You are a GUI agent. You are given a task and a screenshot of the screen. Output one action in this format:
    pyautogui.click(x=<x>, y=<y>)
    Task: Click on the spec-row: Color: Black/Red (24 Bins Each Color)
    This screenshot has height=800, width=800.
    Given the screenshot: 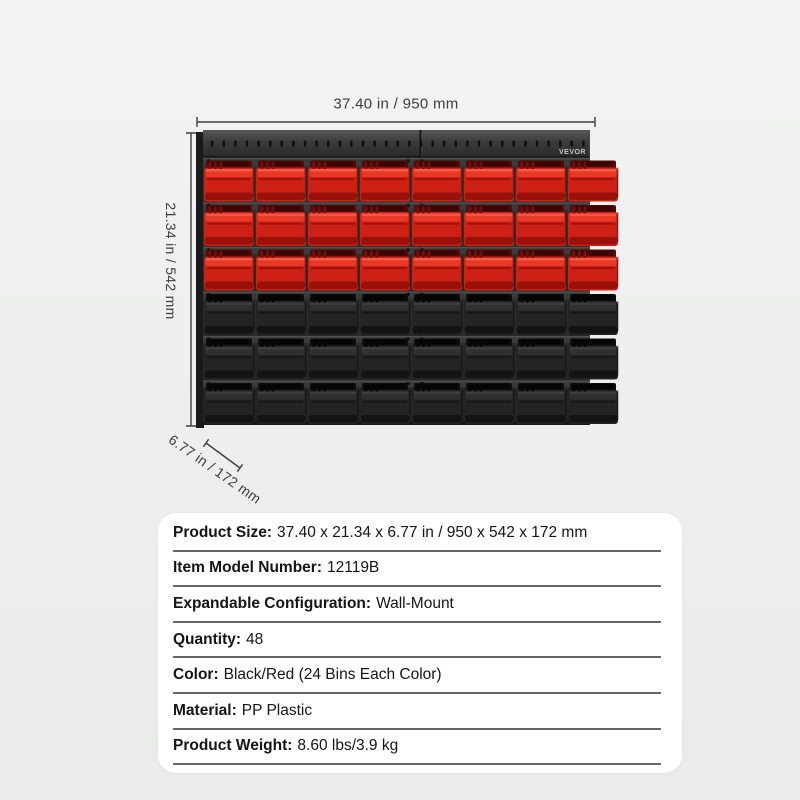 What is the action you would take?
    pyautogui.click(x=417, y=676)
    